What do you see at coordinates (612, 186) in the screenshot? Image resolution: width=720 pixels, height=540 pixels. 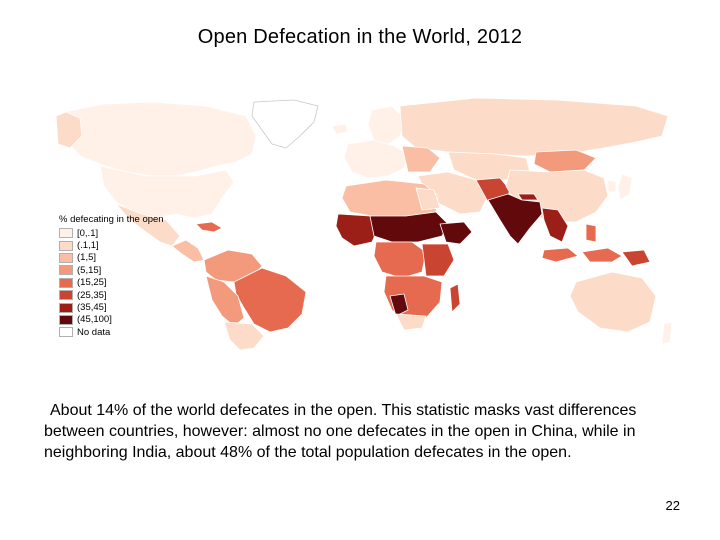 I see `region-korea` at bounding box center [612, 186].